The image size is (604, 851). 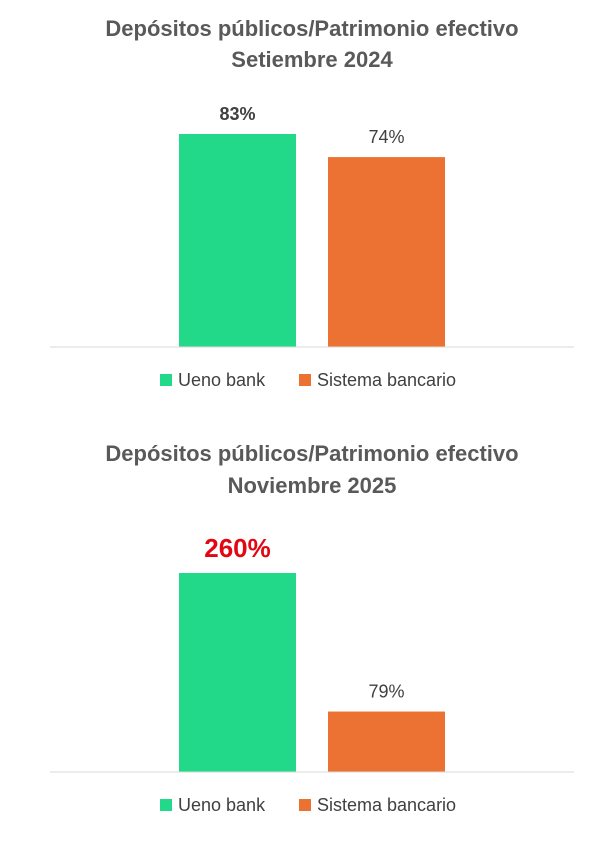 I want to click on chart-subtitle: Noviembre 2025, so click(x=312, y=485).